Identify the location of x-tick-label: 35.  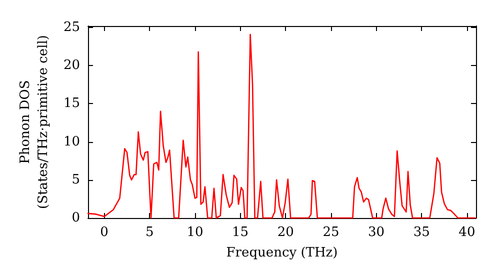
(421, 232).